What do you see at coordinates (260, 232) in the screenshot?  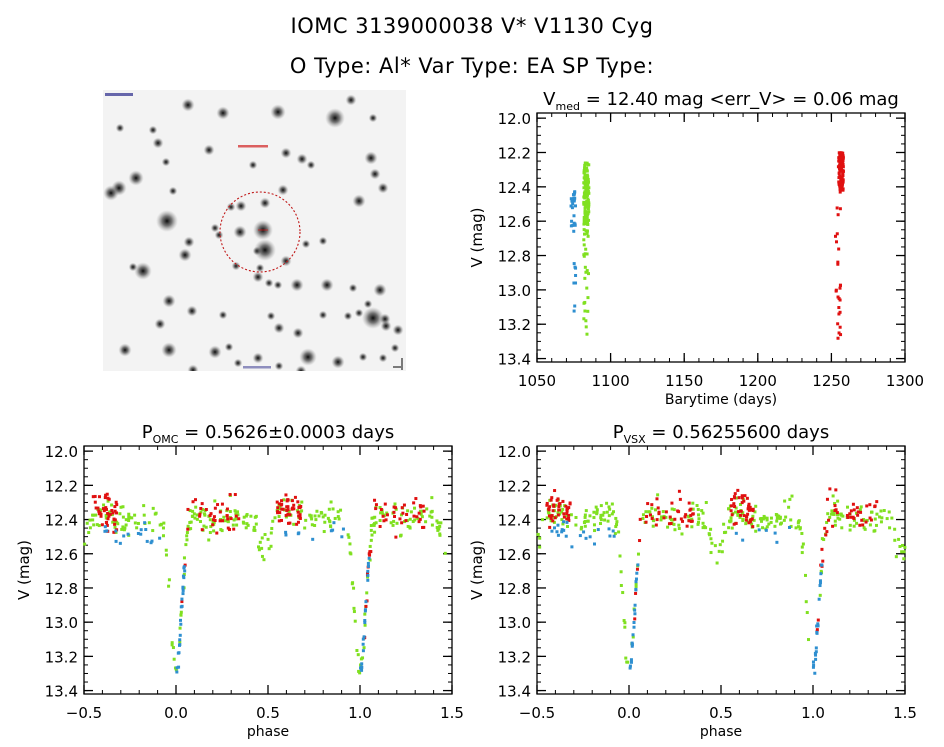 I see `target-circle` at bounding box center [260, 232].